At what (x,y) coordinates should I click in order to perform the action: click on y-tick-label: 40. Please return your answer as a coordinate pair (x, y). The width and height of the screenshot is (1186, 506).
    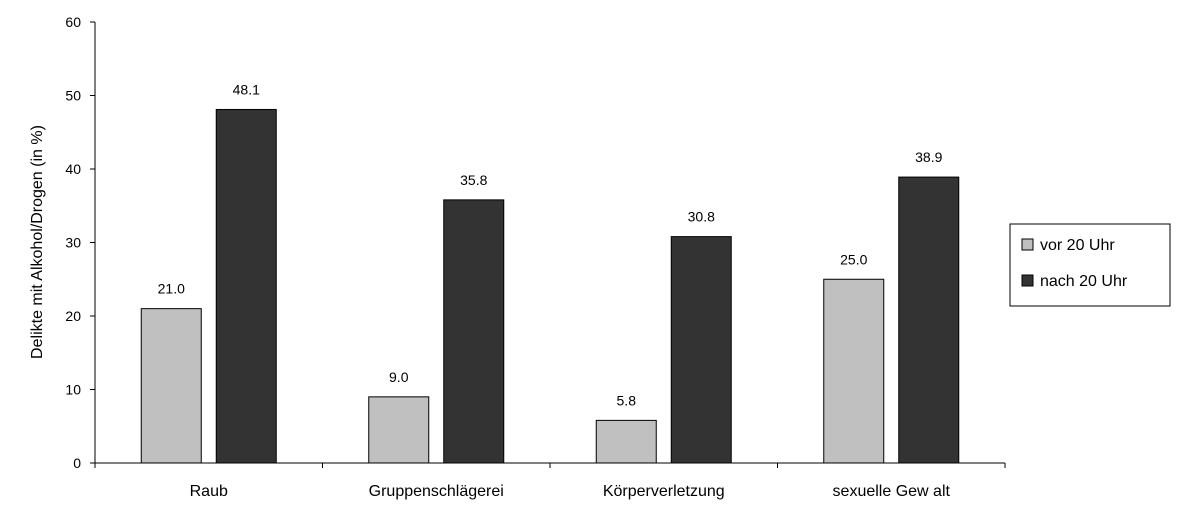
    Looking at the image, I should click on (73, 169).